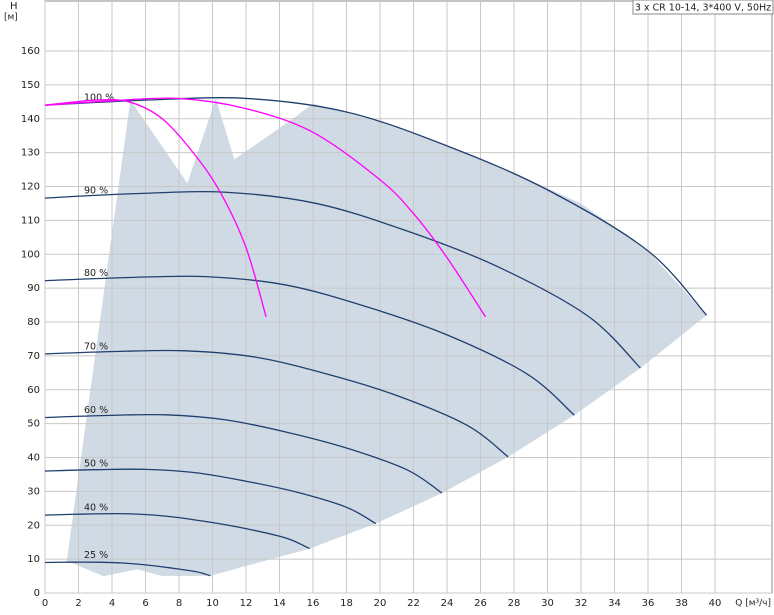  What do you see at coordinates (99, 98) in the screenshot?
I see `curve-label: 100 %` at bounding box center [99, 98].